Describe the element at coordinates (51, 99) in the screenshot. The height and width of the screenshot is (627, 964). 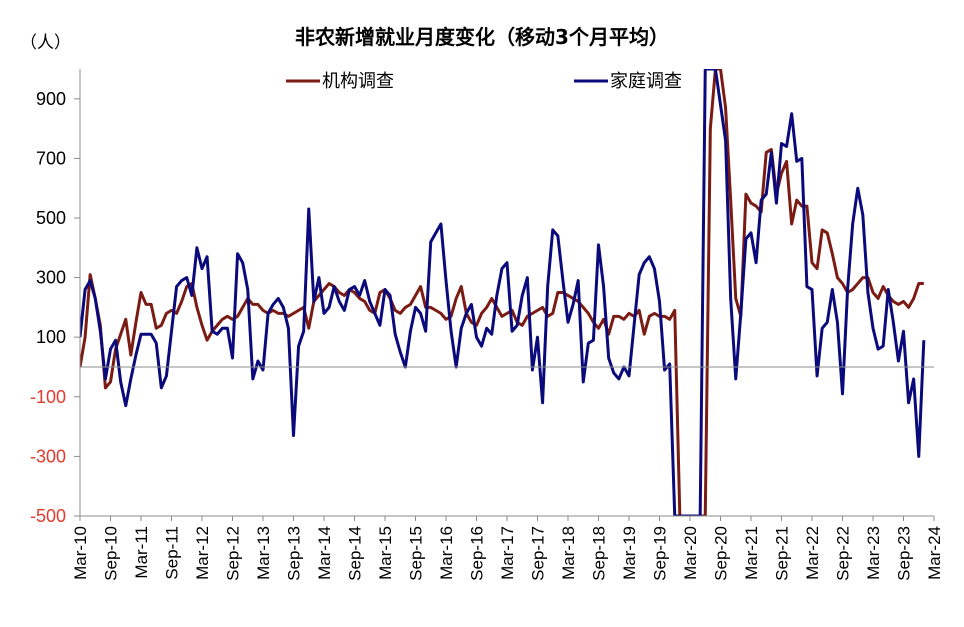
I see `y-tick-label: 900` at that location.